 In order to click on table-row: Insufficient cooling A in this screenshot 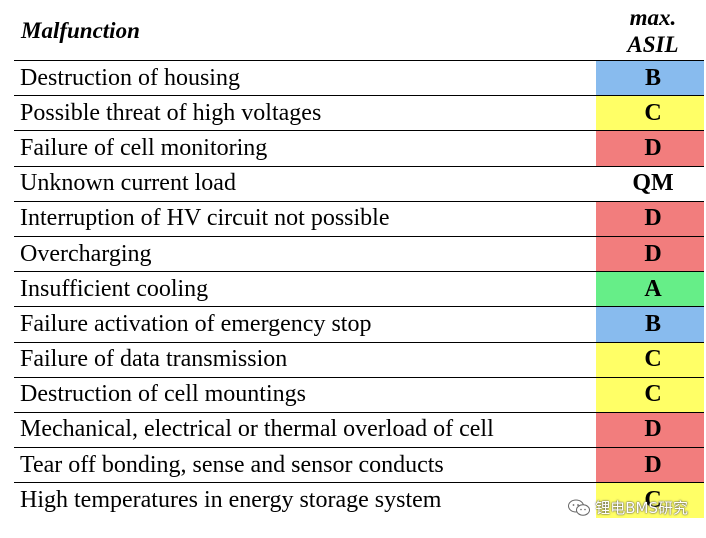, I will do `click(359, 290)`.